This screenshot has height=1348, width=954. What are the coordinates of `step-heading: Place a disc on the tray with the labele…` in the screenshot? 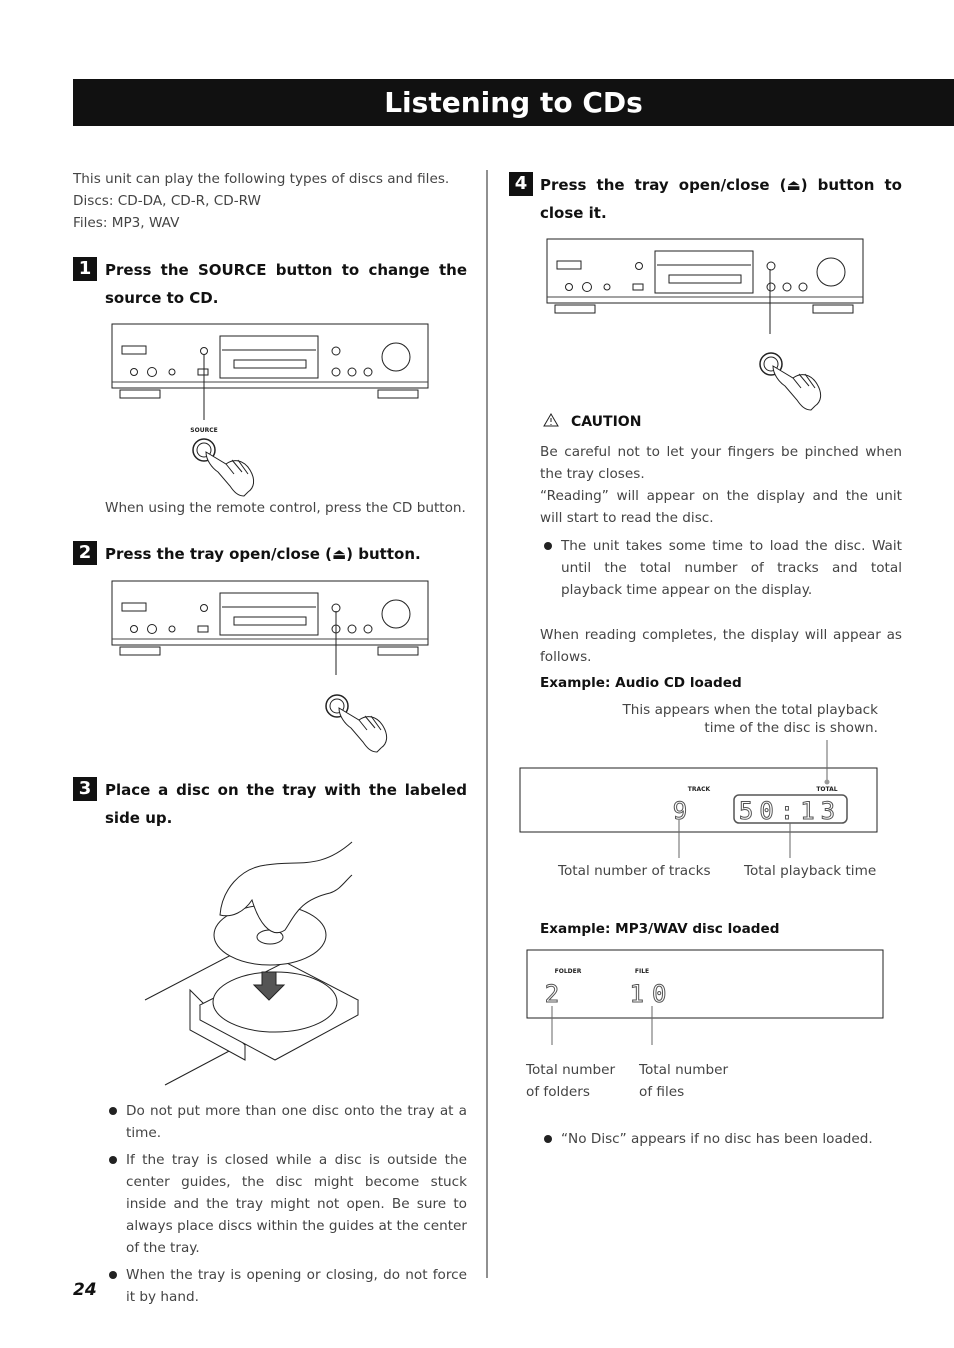 It's located at (286, 804).